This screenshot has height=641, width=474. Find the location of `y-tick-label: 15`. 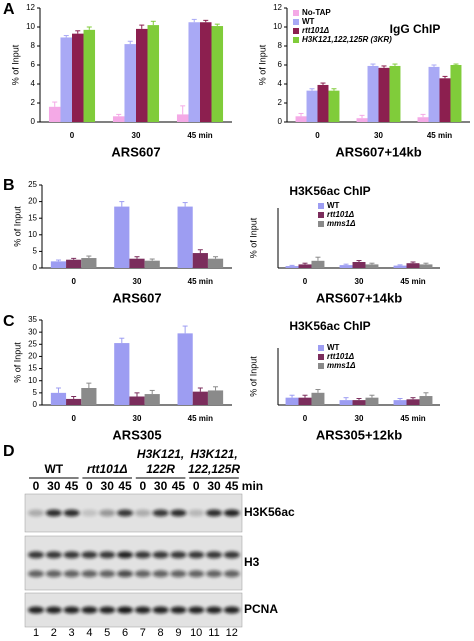

y-tick-label: 15 is located at coordinates (32, 368).